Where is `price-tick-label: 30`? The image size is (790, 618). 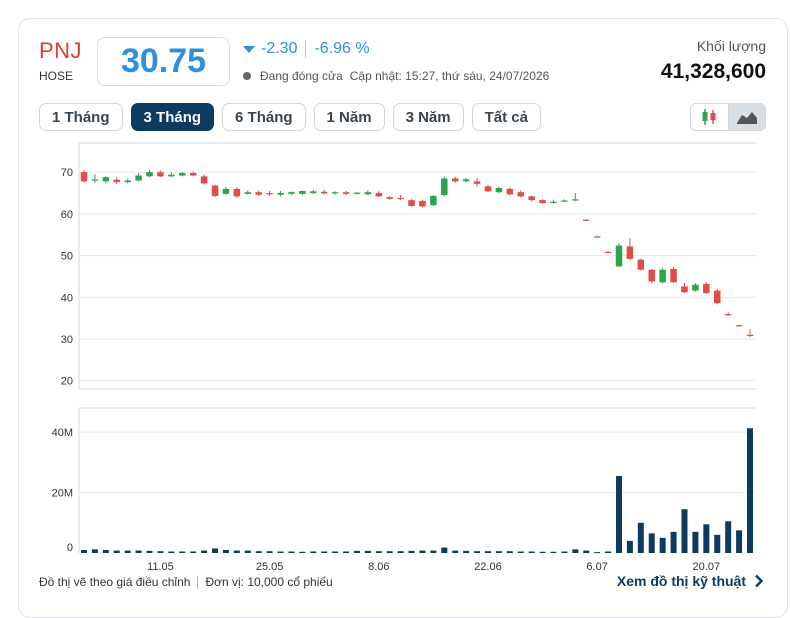
price-tick-label: 30 is located at coordinates (67, 340).